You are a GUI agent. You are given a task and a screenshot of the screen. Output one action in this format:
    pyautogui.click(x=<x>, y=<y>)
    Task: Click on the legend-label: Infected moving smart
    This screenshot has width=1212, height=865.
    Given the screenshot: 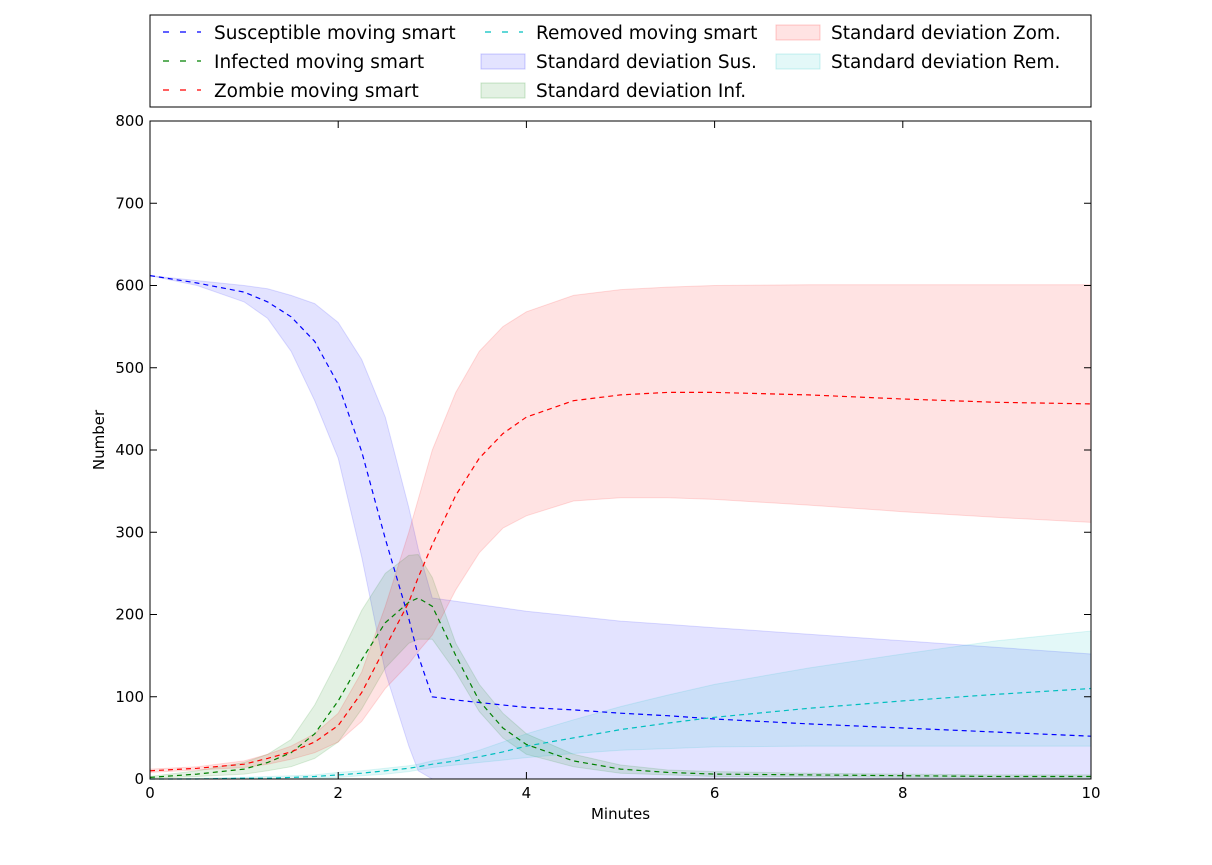 What is the action you would take?
    pyautogui.click(x=319, y=62)
    